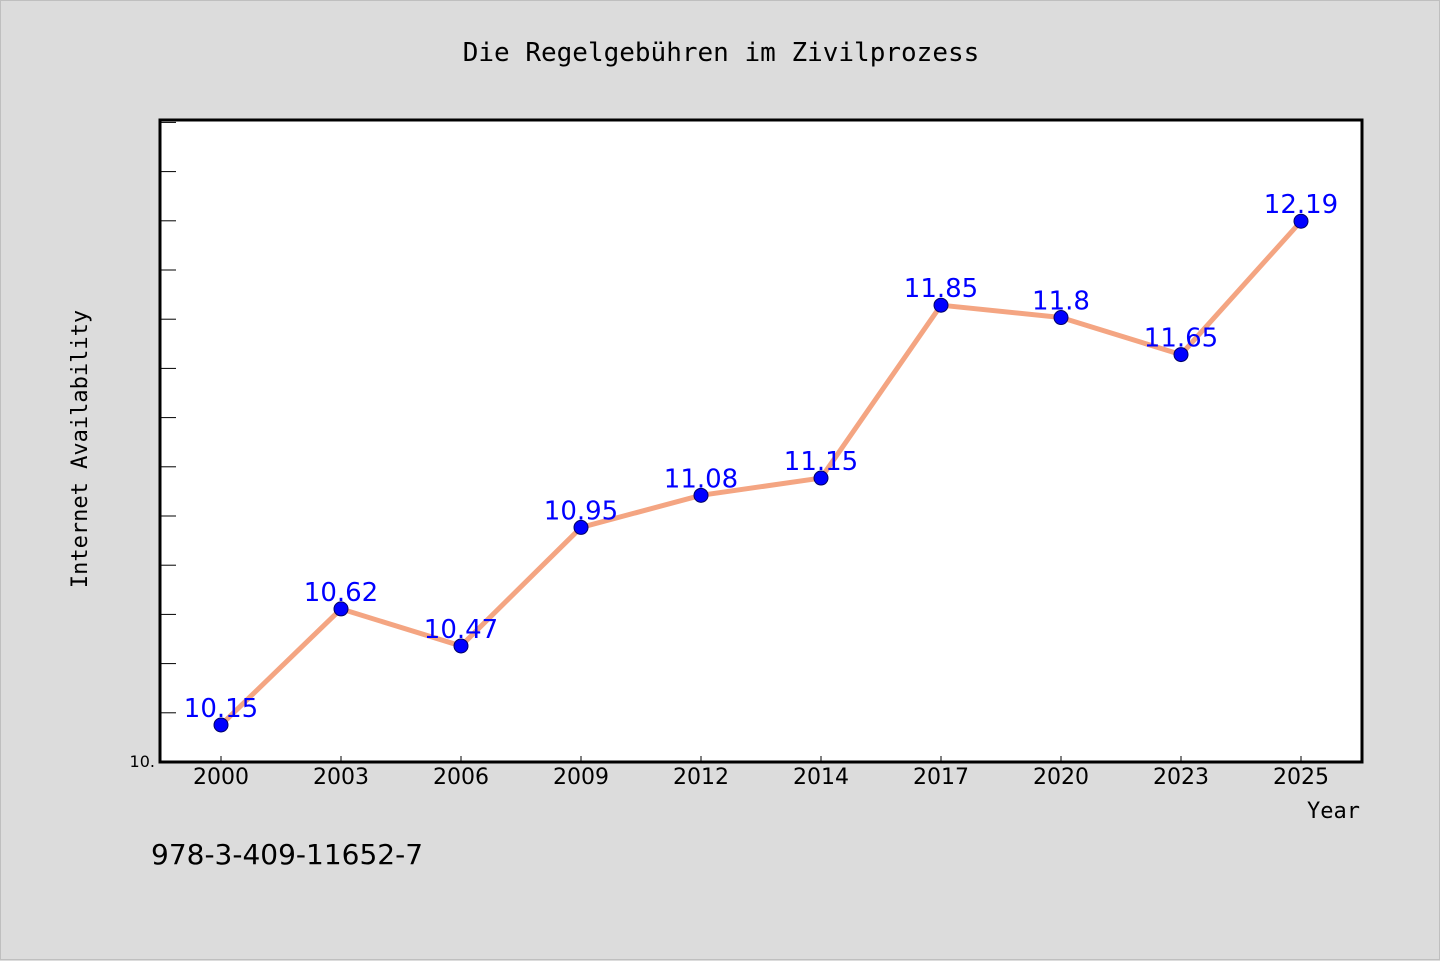 The image size is (1440, 961). I want to click on x-tick-label: 2017, so click(941, 777).